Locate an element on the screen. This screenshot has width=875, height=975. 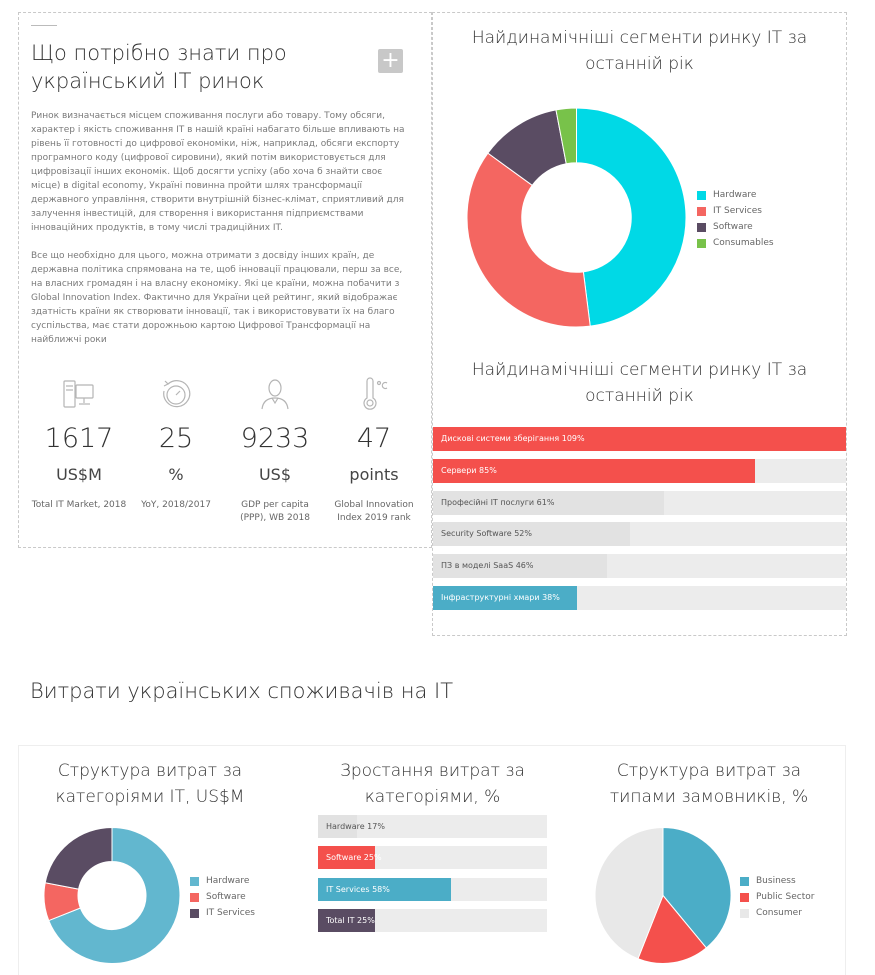
segment-bar-label: Сервери 85% is located at coordinates (469, 470).